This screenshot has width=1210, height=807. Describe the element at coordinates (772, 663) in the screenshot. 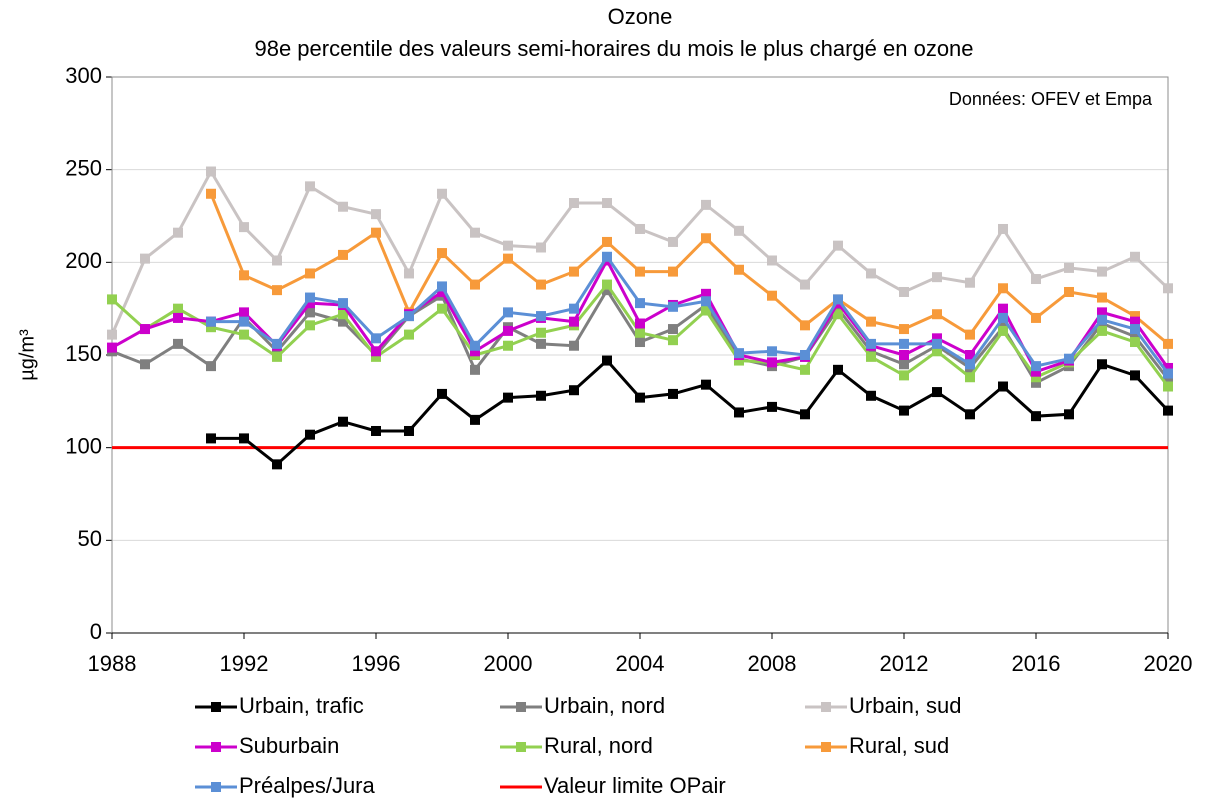

I see `x-tick-label: 2008` at that location.